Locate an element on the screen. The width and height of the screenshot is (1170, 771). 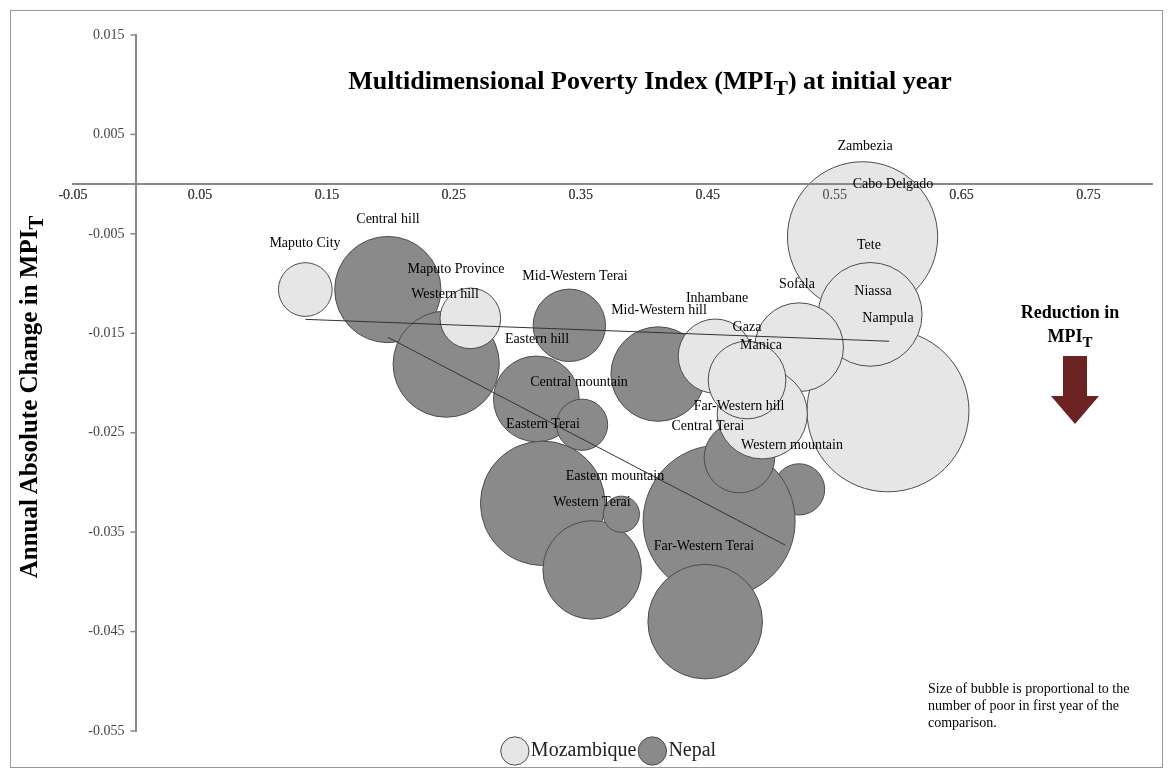
annotation: Manica is located at coordinates (761, 345).